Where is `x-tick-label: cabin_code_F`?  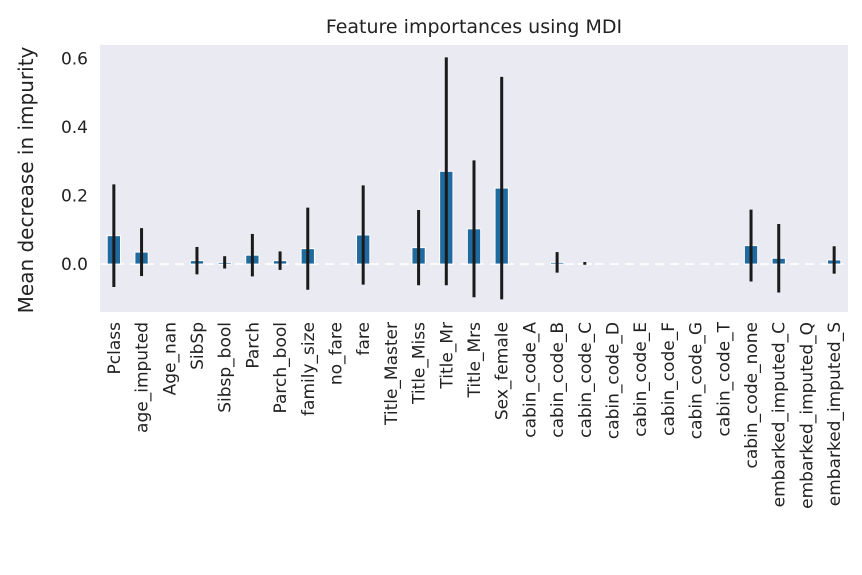 x-tick-label: cabin_code_F is located at coordinates (669, 379).